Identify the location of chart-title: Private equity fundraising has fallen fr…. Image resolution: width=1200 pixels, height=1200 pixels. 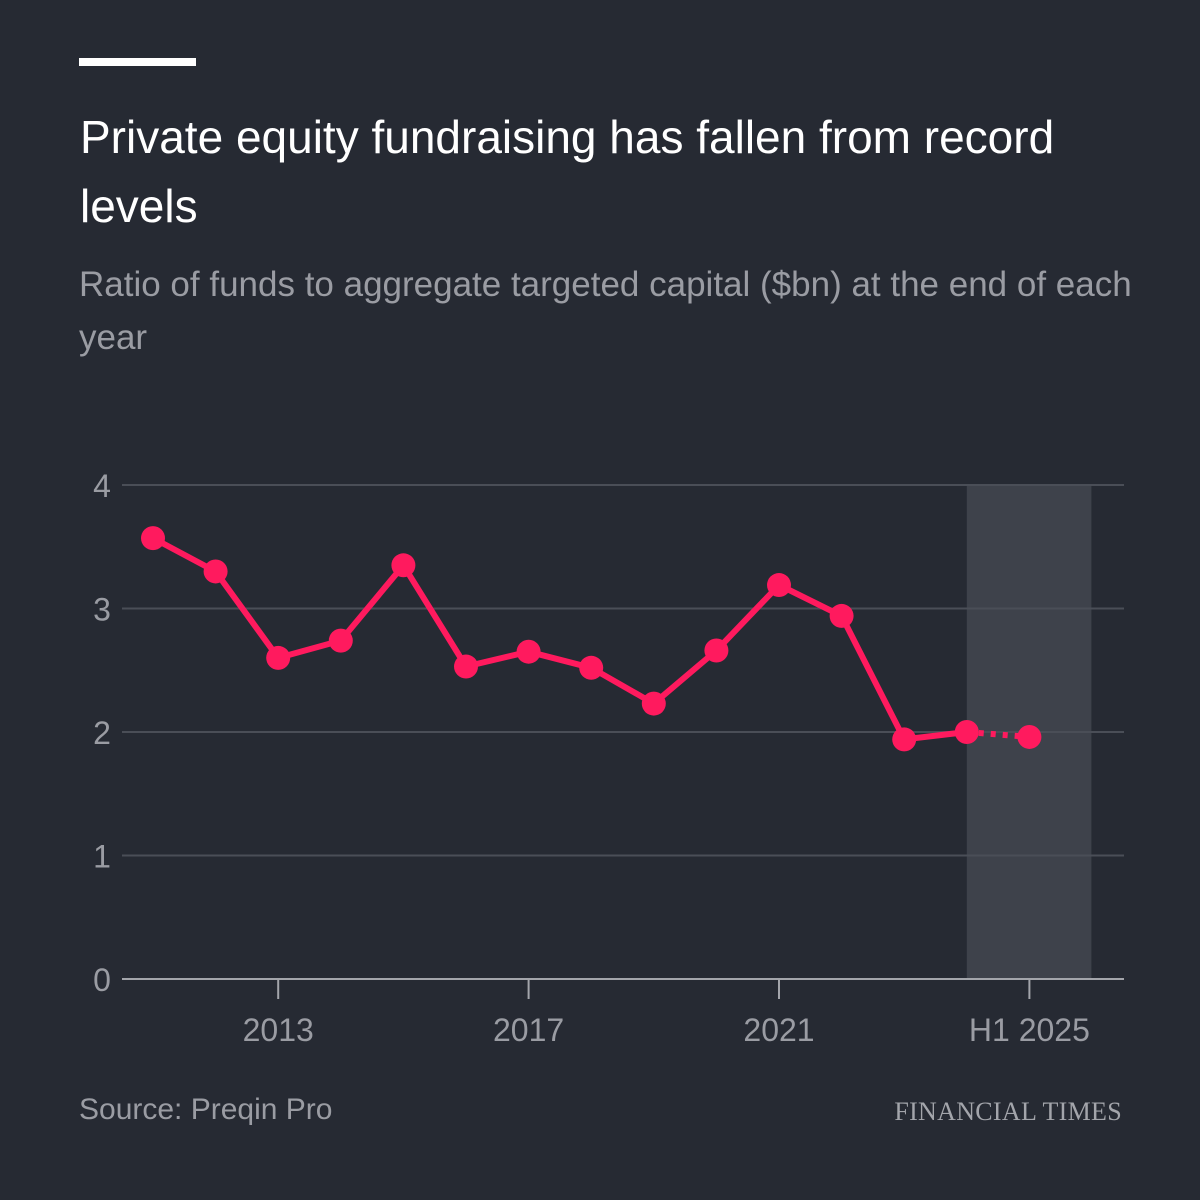
(567, 171).